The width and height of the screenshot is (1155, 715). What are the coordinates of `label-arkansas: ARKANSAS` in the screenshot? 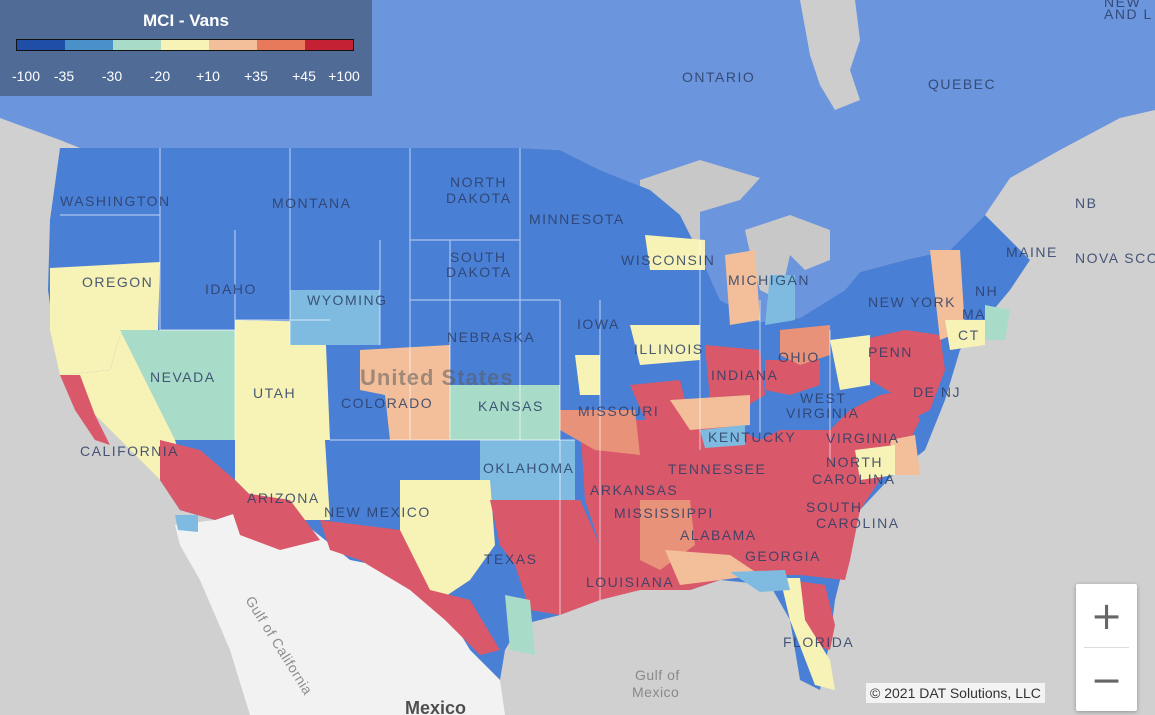 It's located at (634, 490).